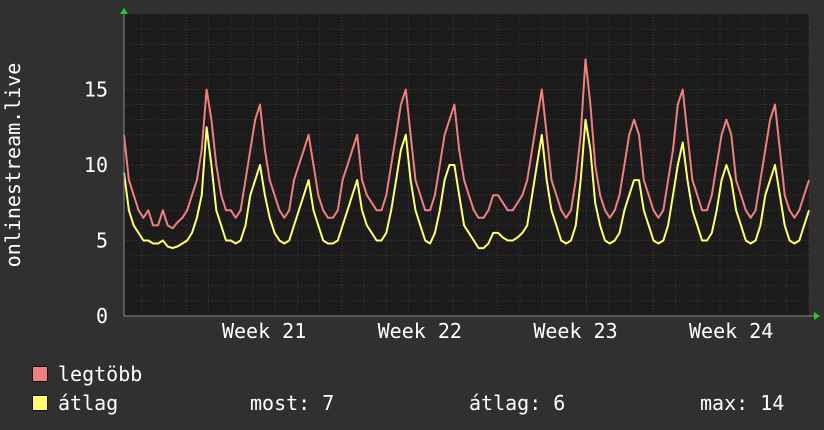  What do you see at coordinates (40, 374) in the screenshot?
I see `legend-max-swatch` at bounding box center [40, 374].